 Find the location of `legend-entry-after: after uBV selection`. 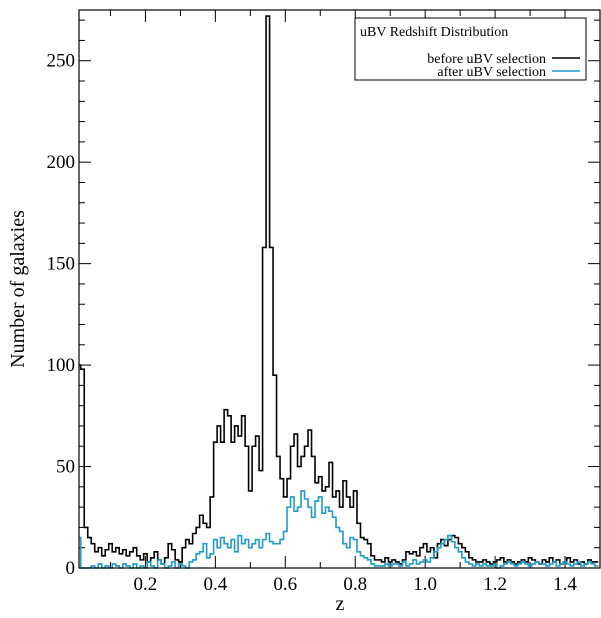

legend-entry-after: after uBV selection is located at coordinates (491, 72).